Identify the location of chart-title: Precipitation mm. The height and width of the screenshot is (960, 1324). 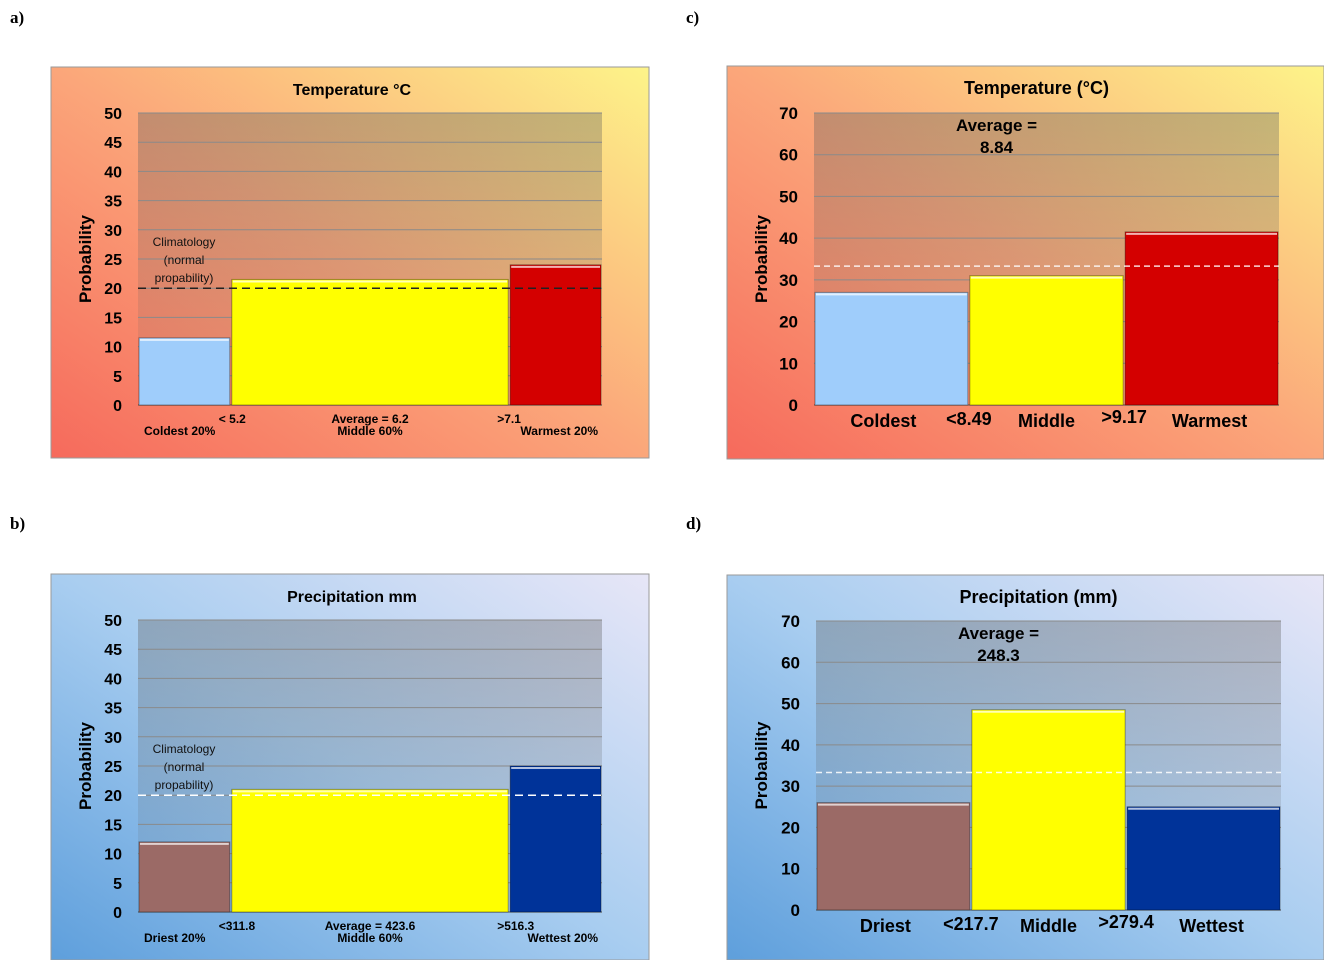
(352, 597).